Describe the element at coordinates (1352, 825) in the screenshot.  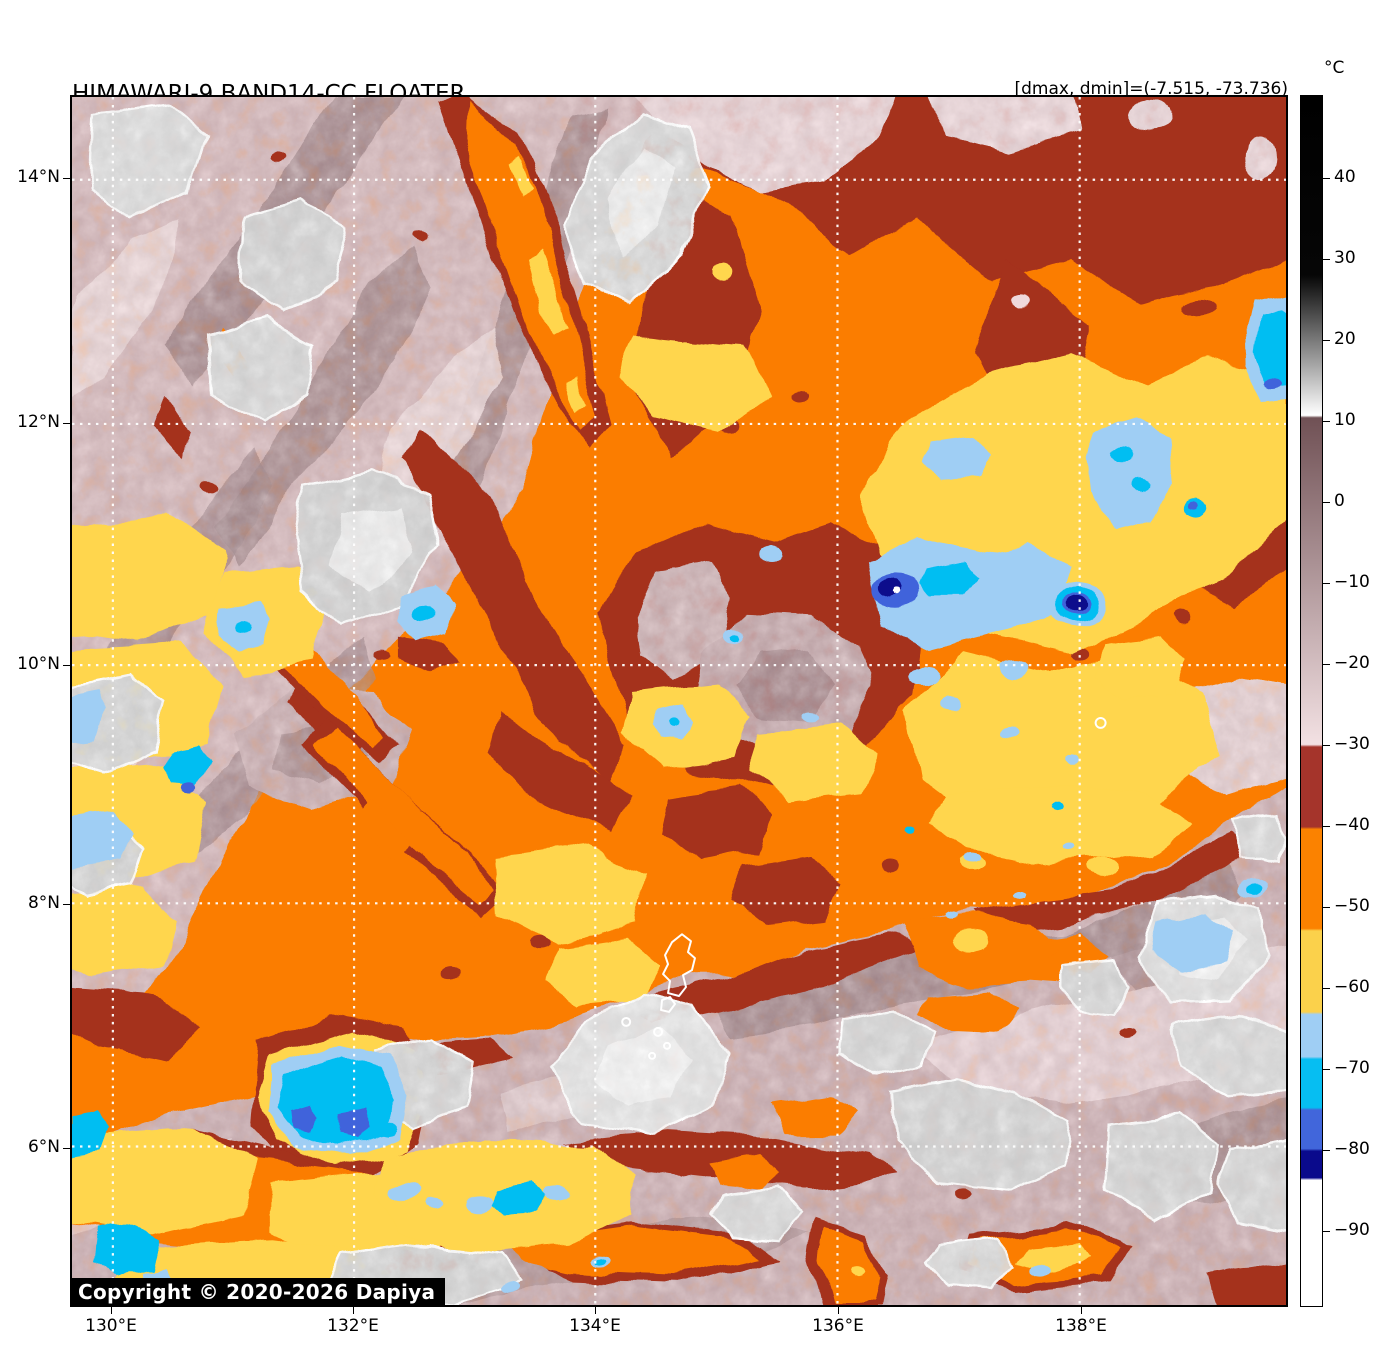
I see `colorbar-label--40: −40` at that location.